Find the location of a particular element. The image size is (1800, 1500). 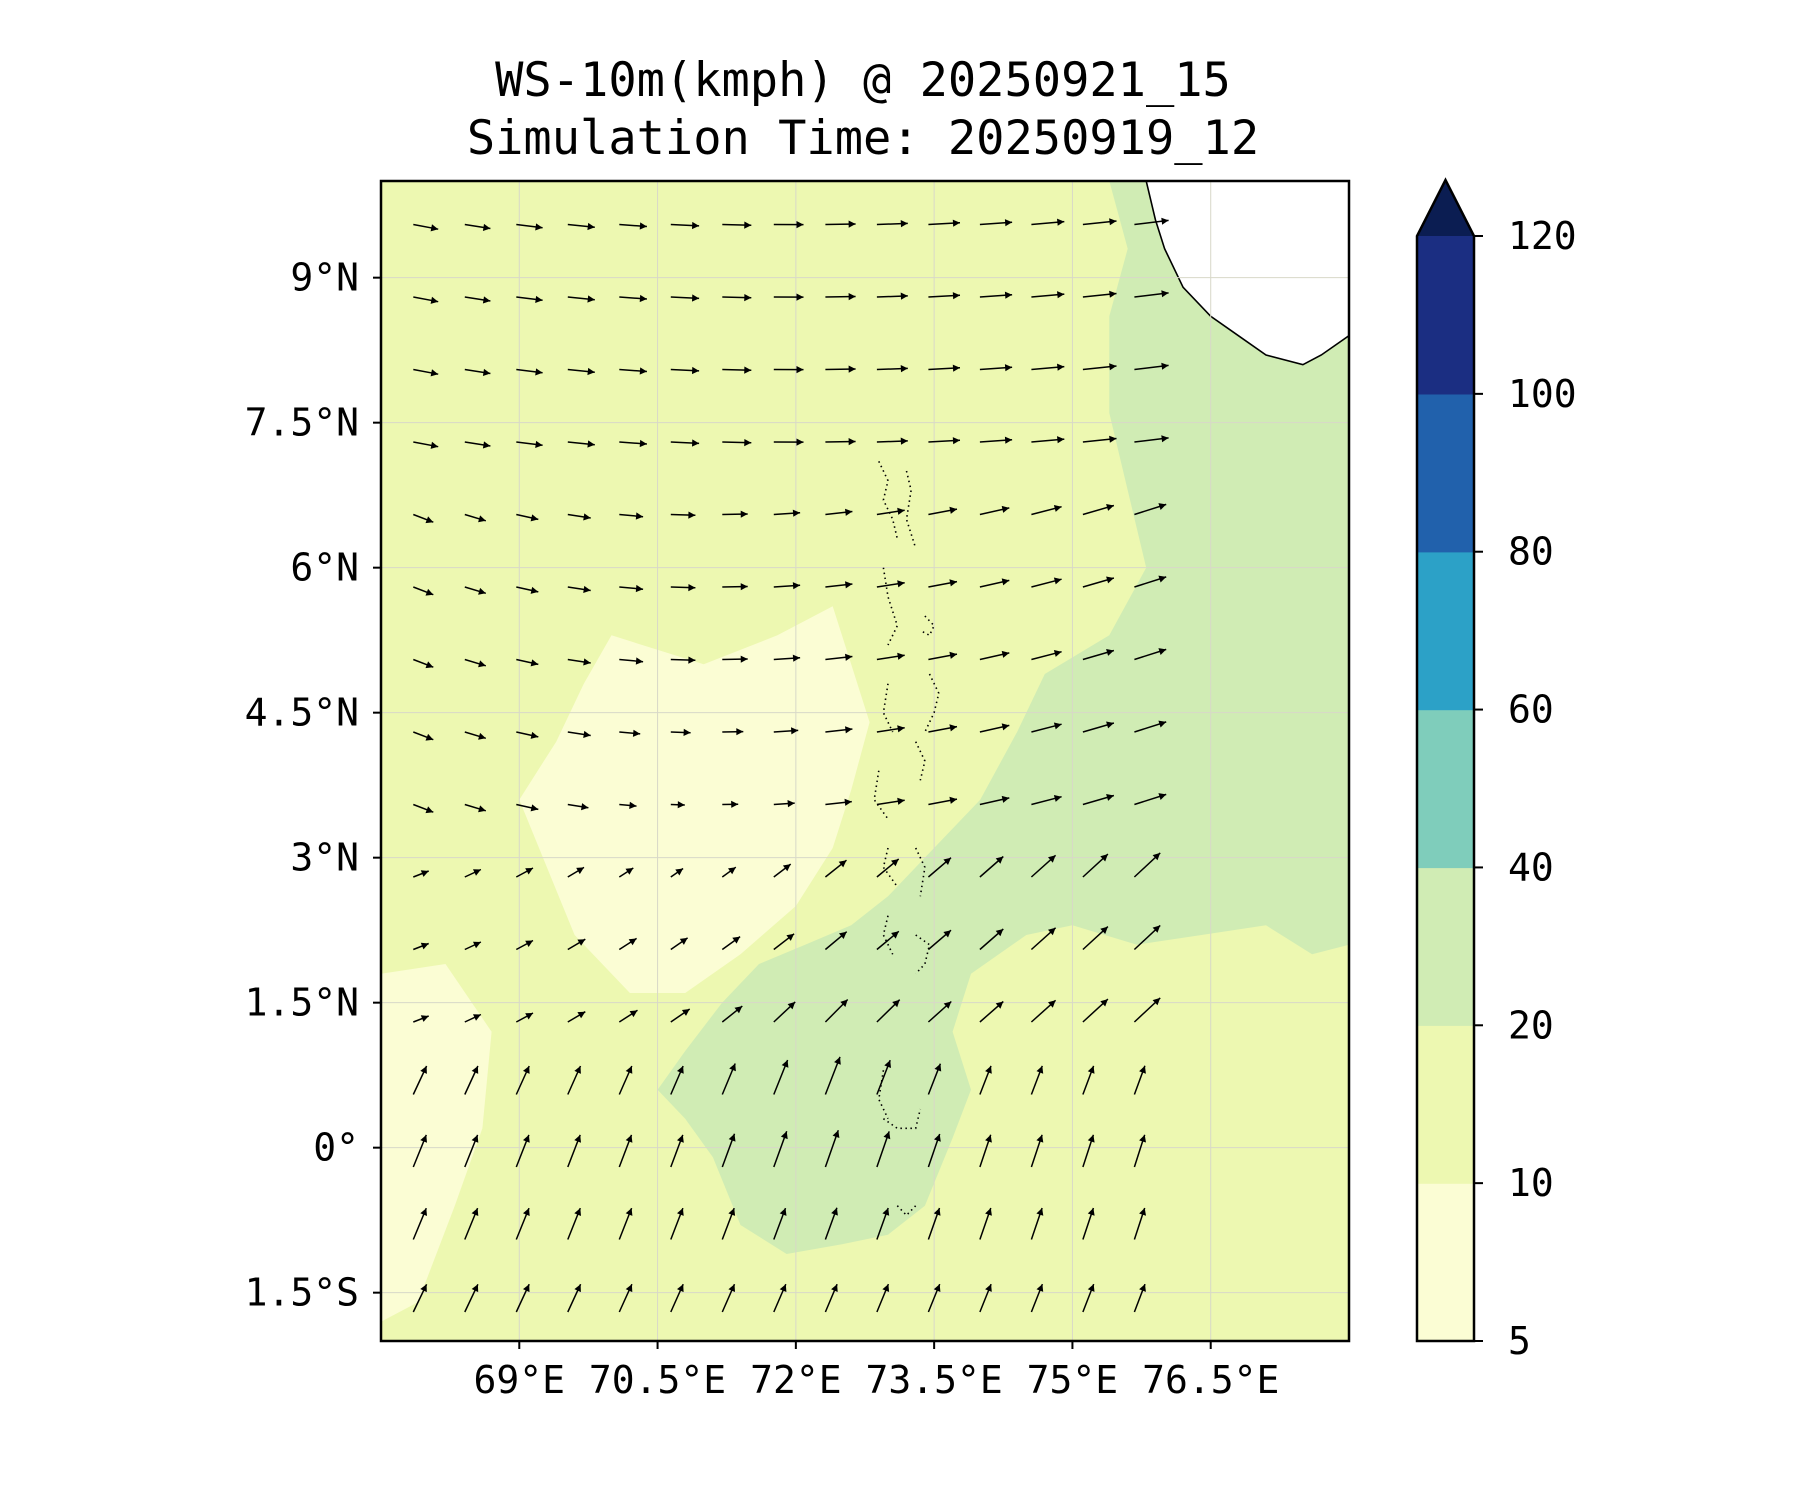

land-layer is located at coordinates (1247, 273).